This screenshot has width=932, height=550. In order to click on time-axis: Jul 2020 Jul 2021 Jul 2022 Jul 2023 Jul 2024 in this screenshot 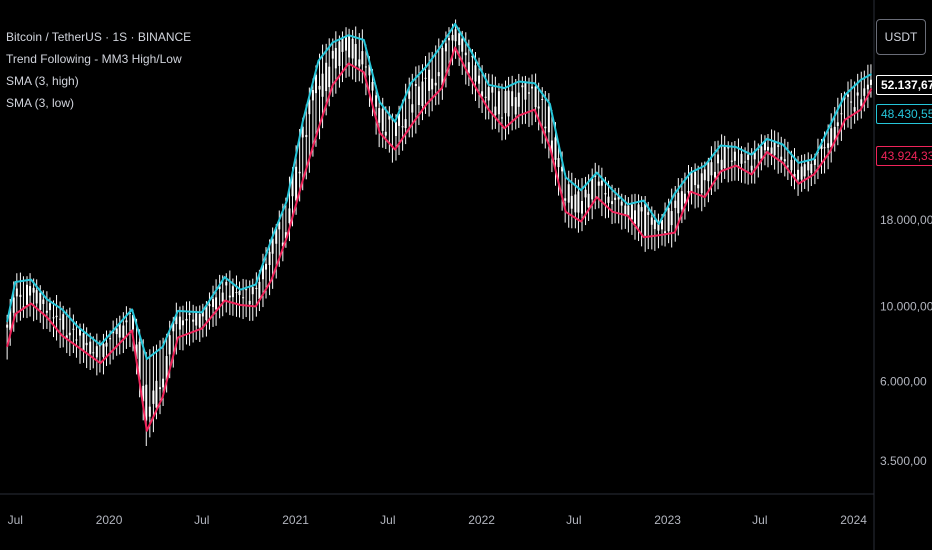, I will do `click(438, 520)`.